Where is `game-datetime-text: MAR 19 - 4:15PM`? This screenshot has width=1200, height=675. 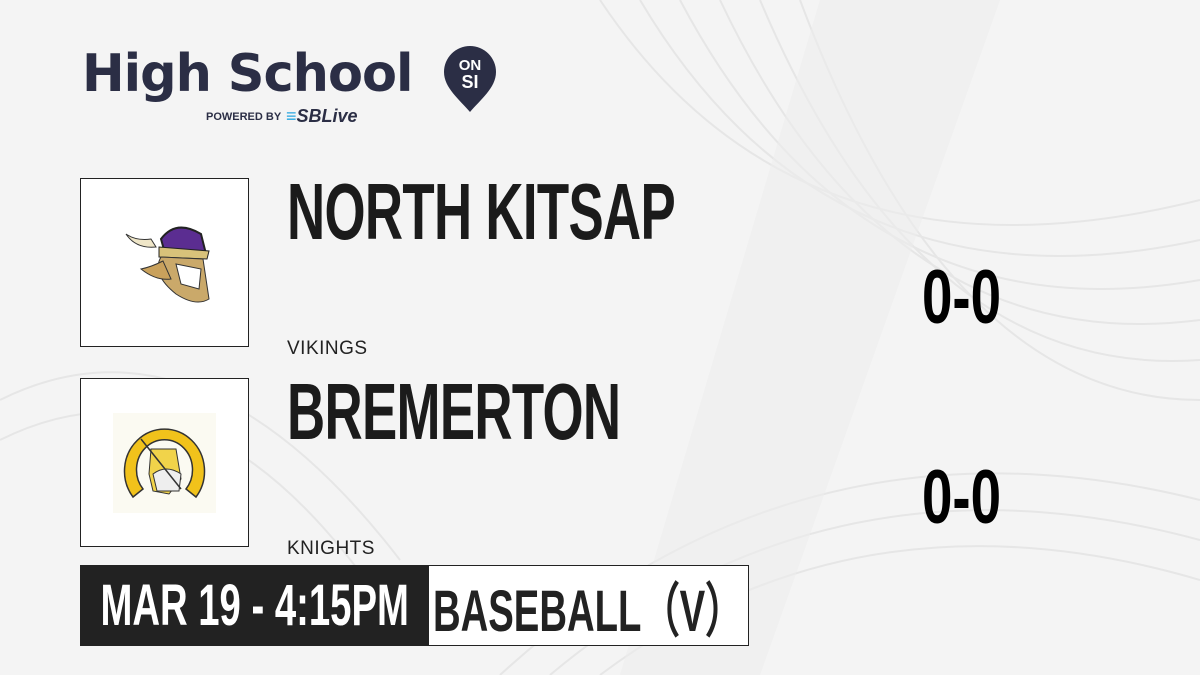 game-datetime-text: MAR 19 - 4:15PM is located at coordinates (255, 605).